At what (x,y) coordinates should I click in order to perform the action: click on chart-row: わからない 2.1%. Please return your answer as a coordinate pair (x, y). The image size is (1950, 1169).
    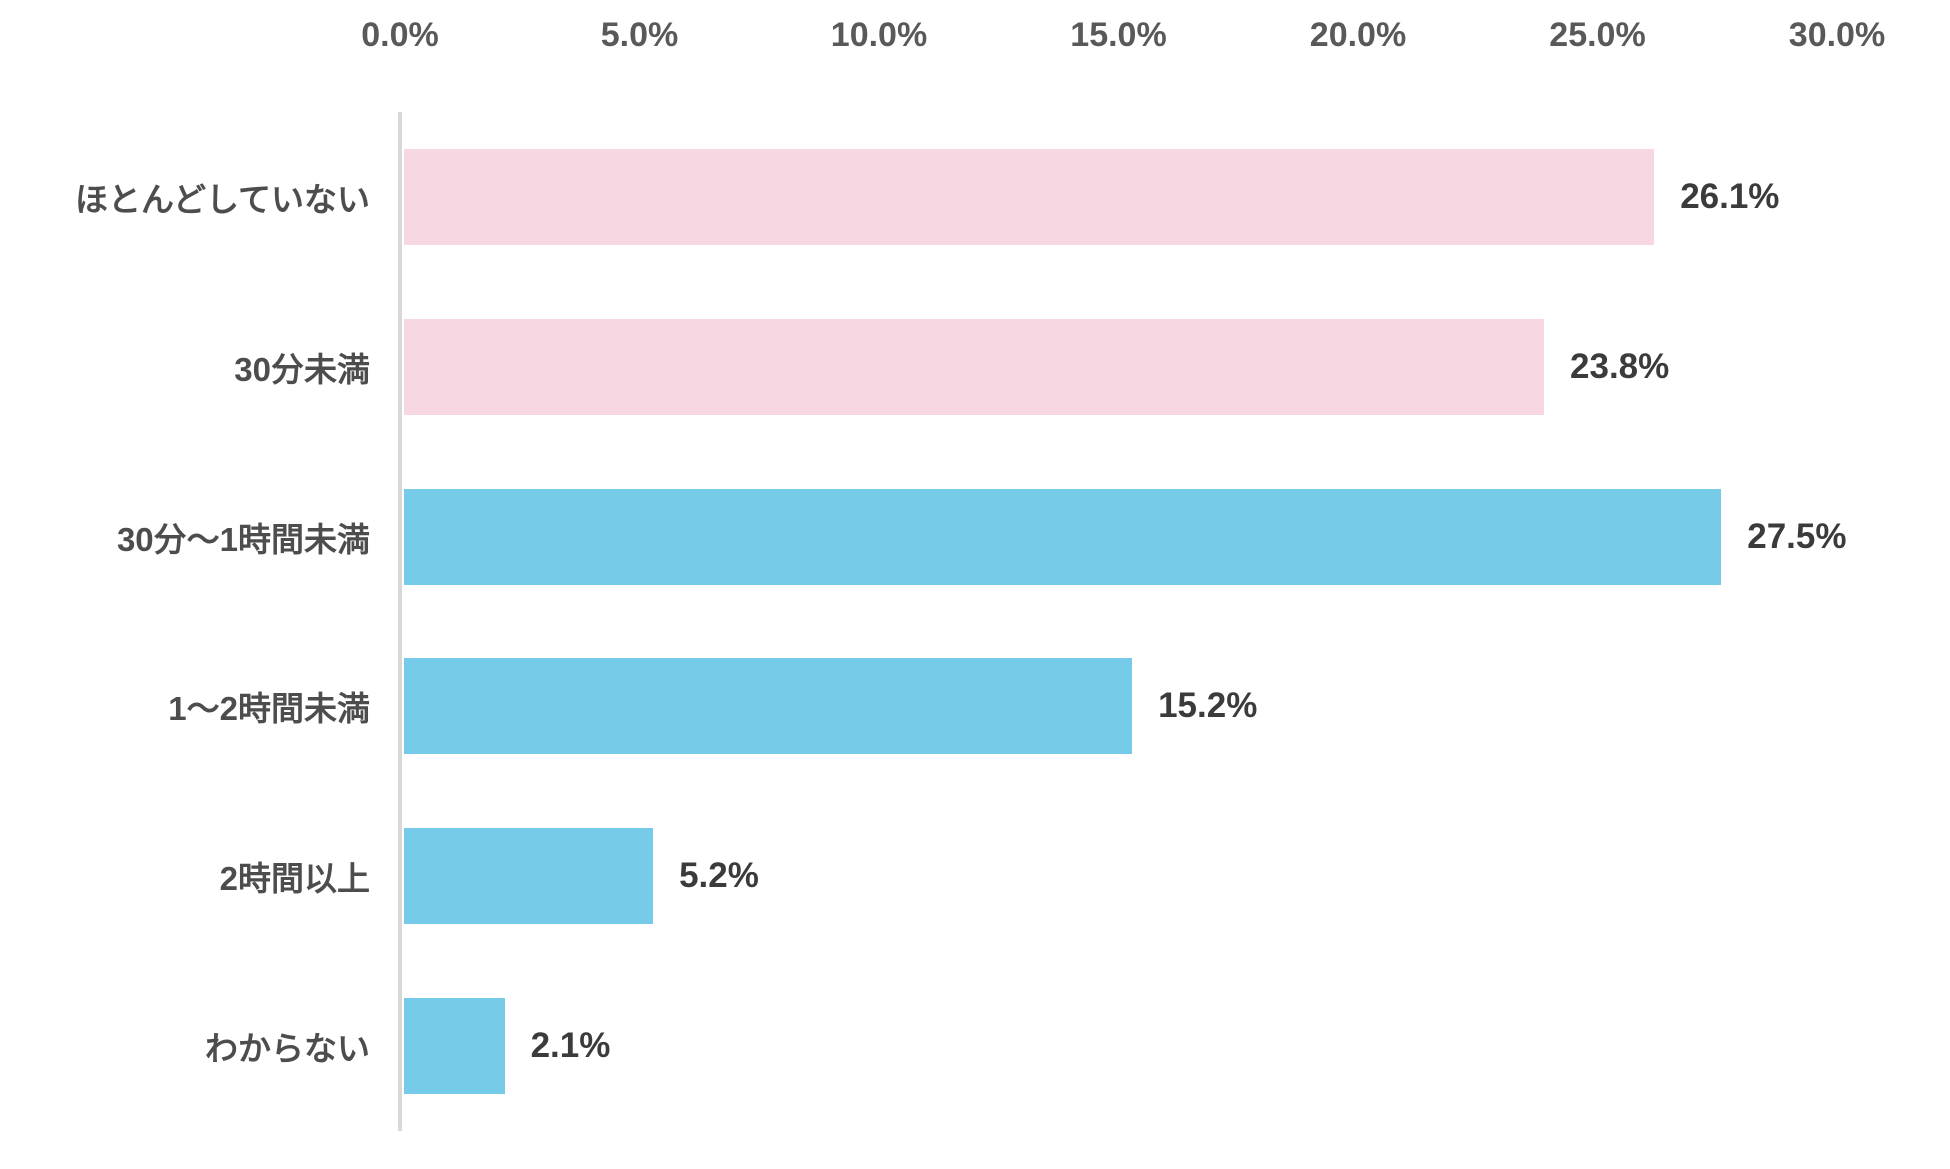
    Looking at the image, I should click on (975, 1046).